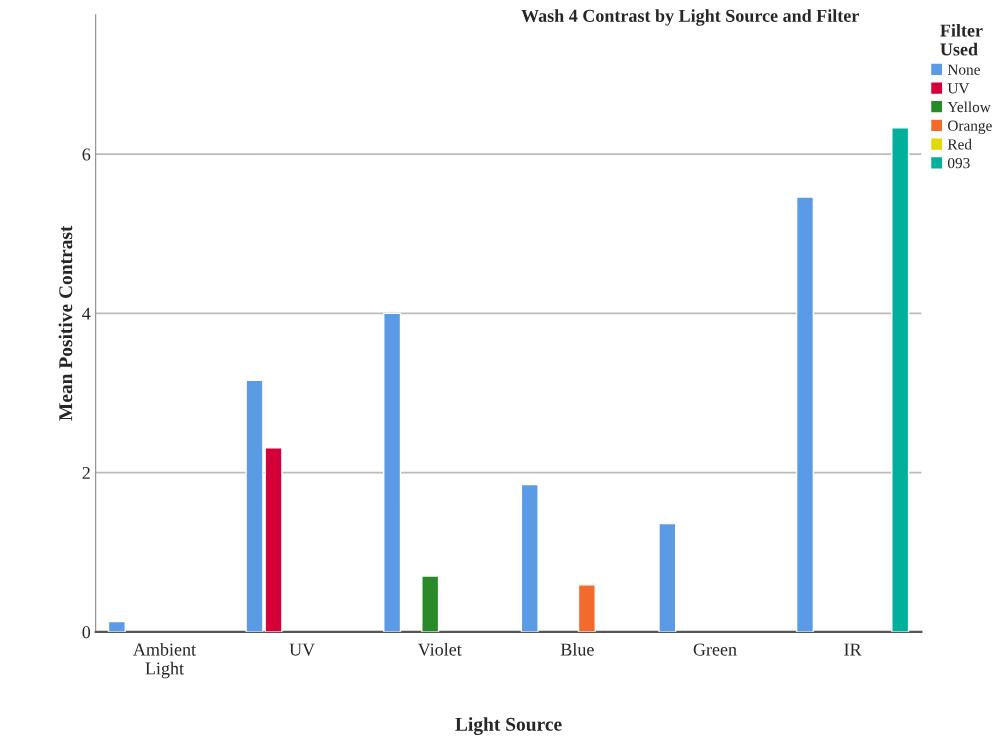 Image resolution: width=1007 pixels, height=739 pixels. Describe the element at coordinates (969, 107) in the screenshot. I see `legend-label: Yellow` at that location.